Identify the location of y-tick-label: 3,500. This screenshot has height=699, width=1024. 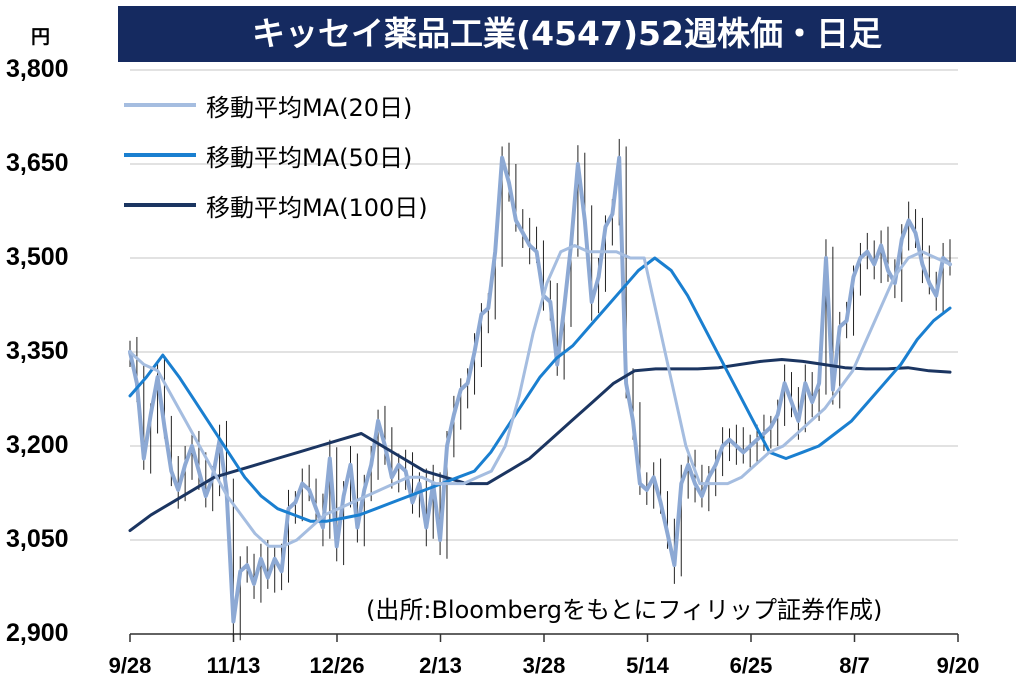
(37, 257).